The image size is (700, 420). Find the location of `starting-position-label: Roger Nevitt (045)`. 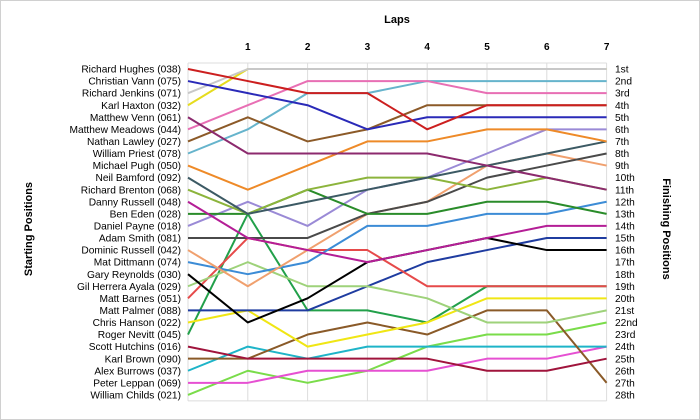

starting-position-label: Roger Nevitt (045) is located at coordinates (139, 335).